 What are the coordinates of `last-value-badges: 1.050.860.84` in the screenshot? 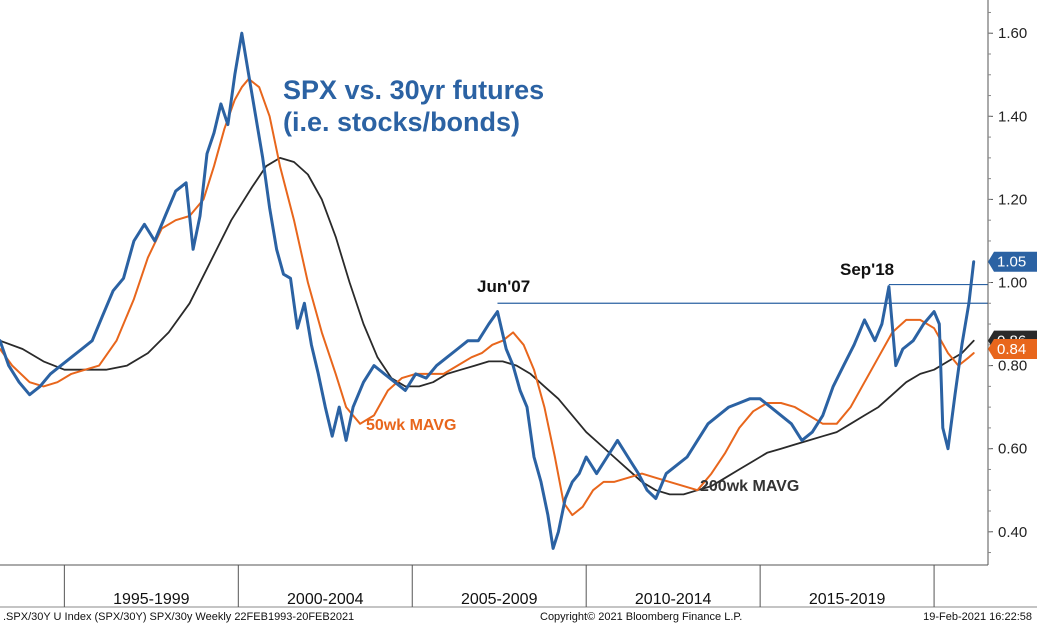 It's located at (1012, 305).